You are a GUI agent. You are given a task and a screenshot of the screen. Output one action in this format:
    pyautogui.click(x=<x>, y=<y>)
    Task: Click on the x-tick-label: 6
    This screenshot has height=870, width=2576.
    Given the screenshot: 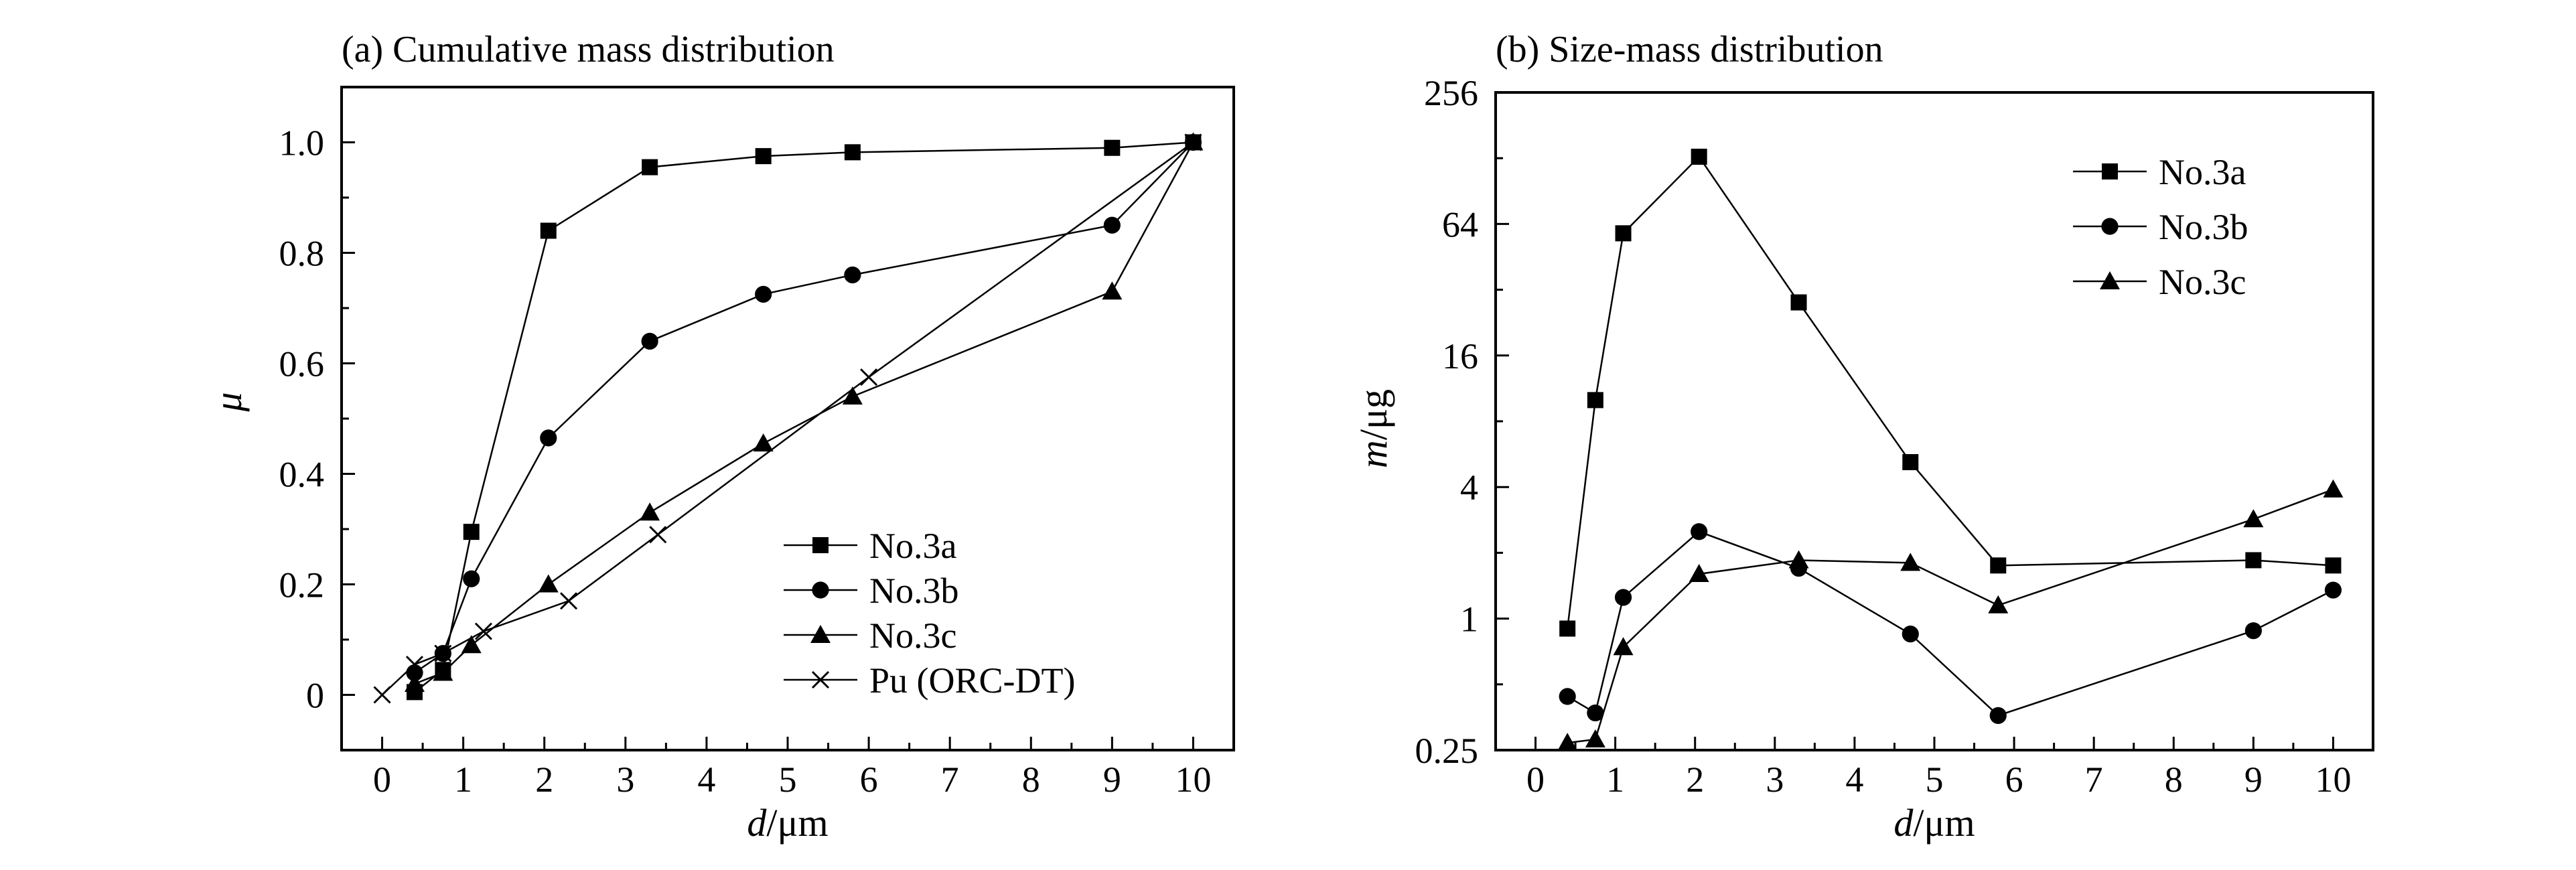 What is the action you would take?
    pyautogui.click(x=2014, y=779)
    